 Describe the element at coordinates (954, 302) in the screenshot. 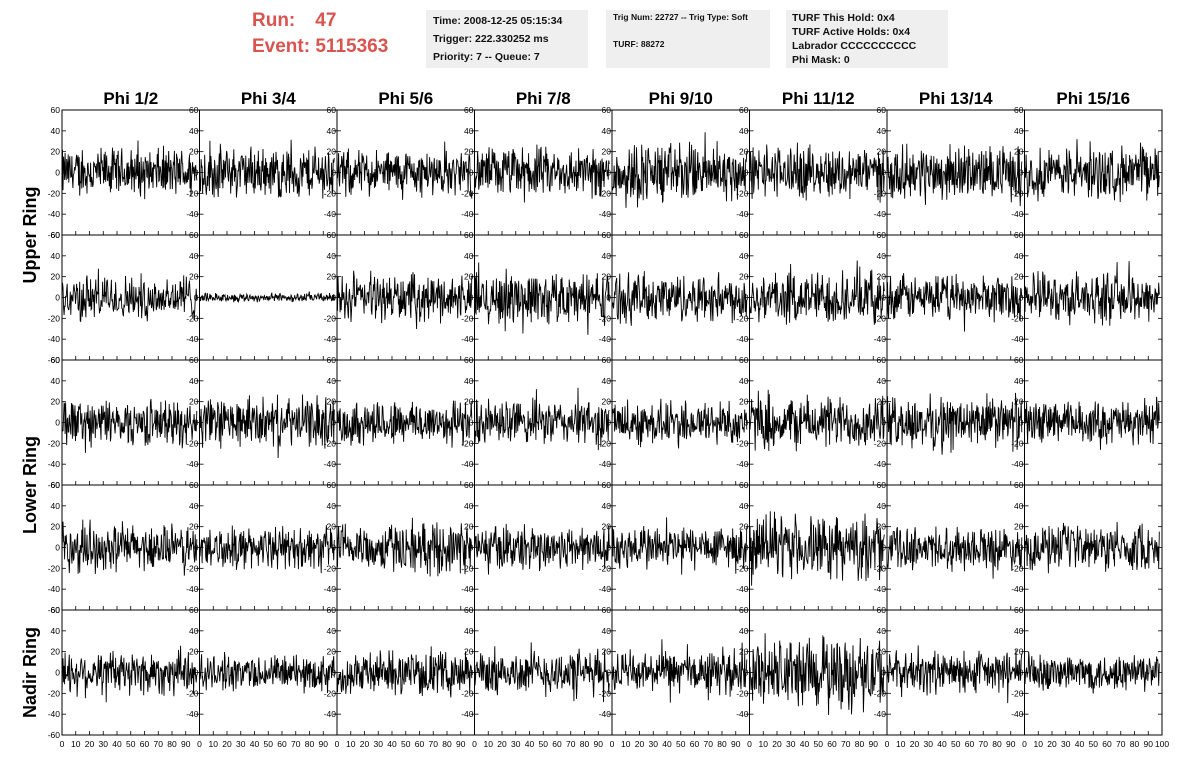

I see `waveform-trace-r2-c7` at that location.